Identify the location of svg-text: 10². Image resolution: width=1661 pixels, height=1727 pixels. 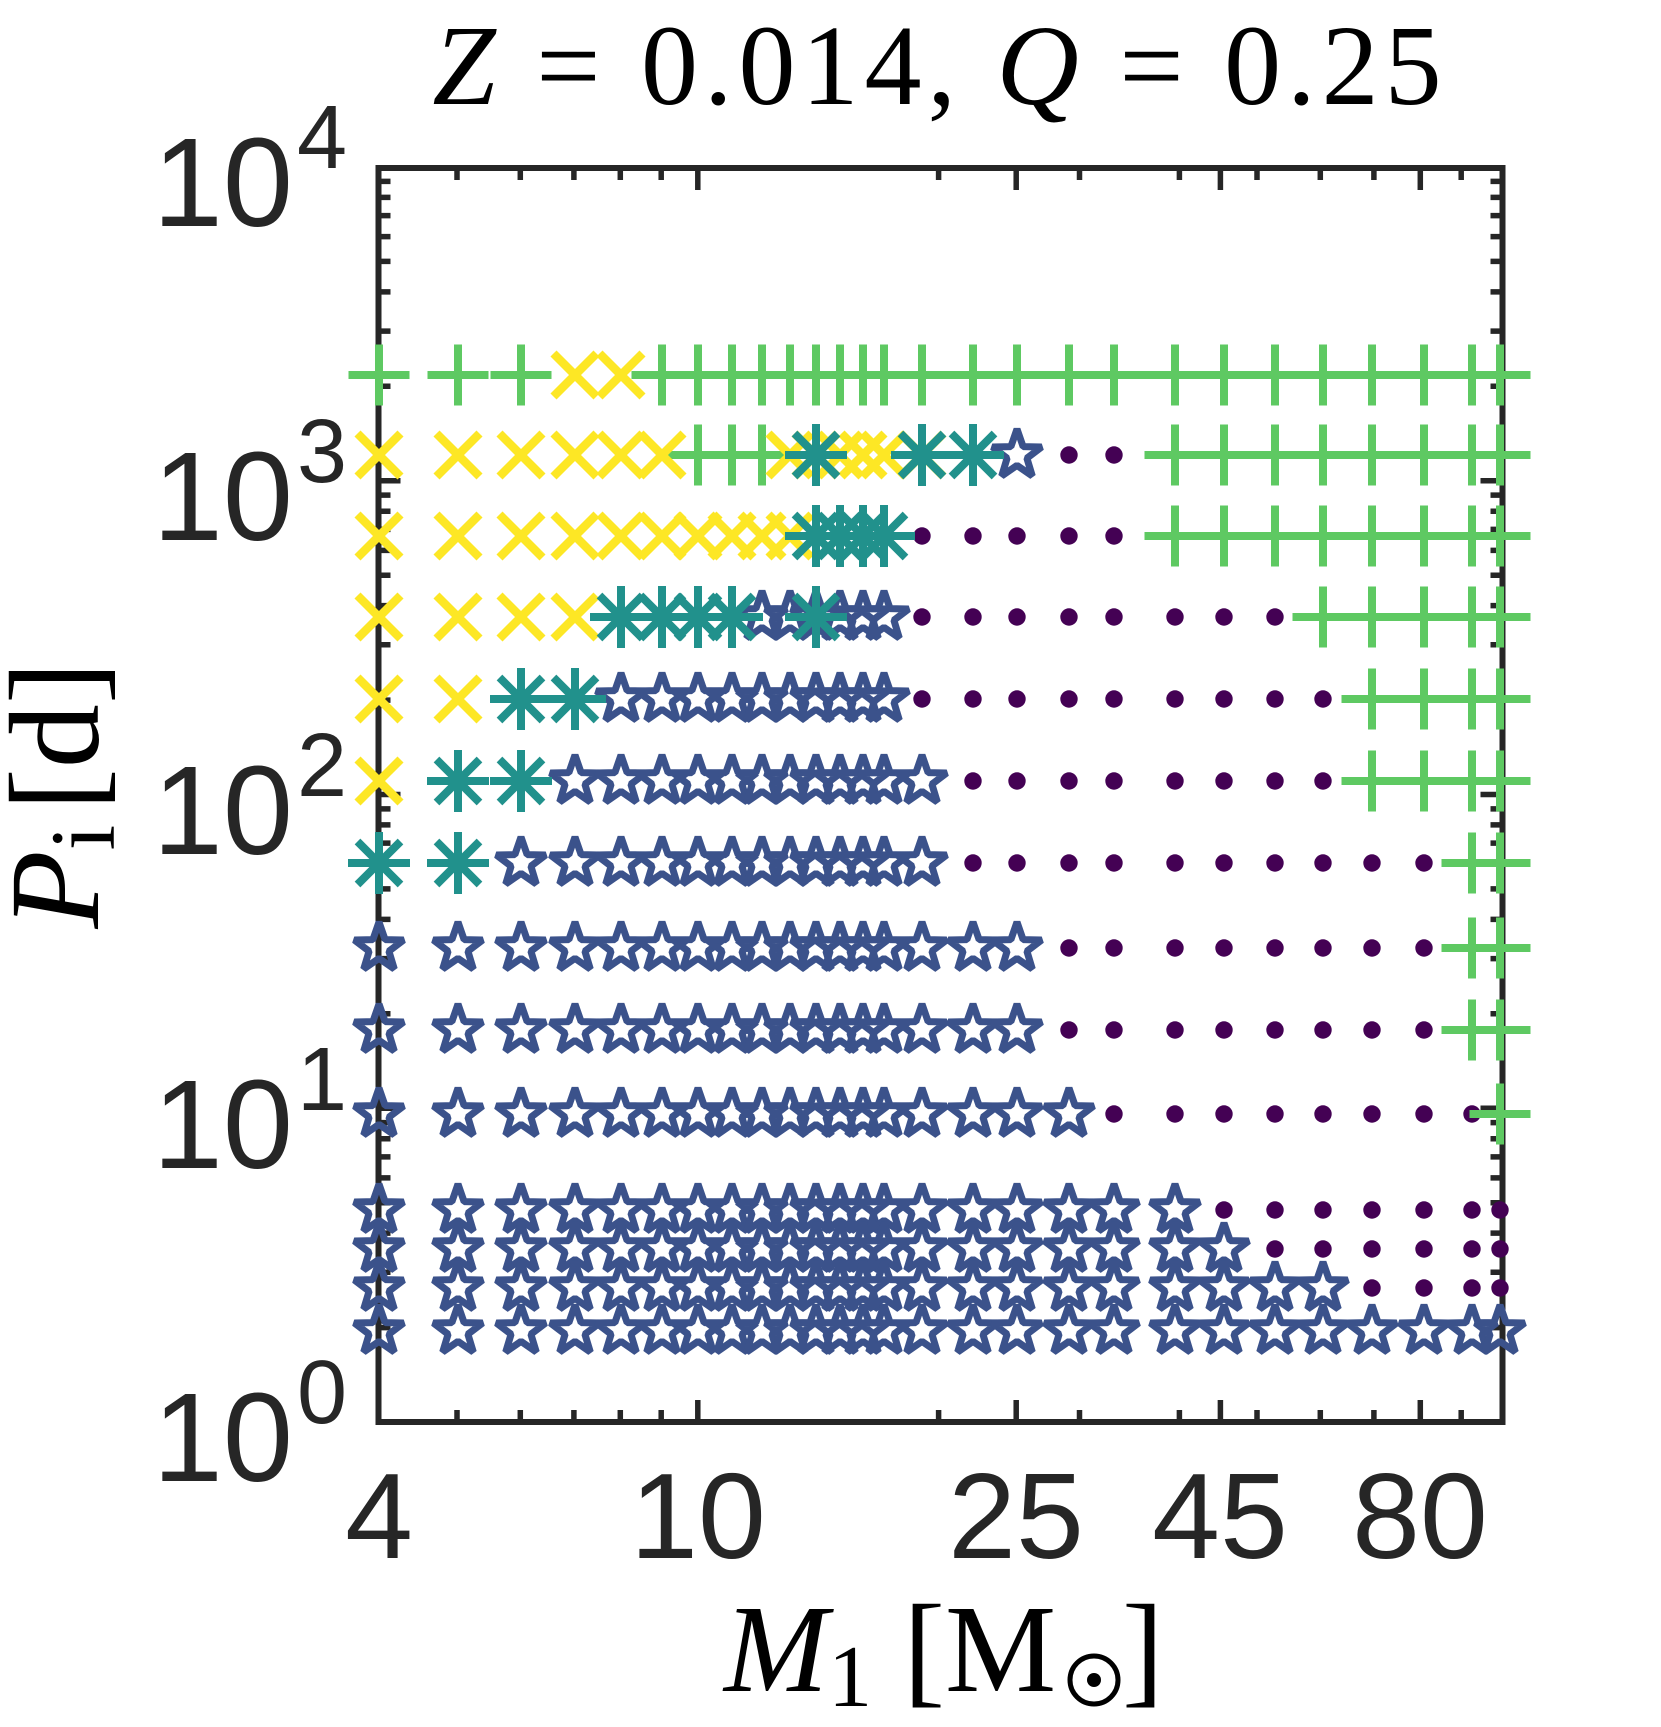
(250, 798).